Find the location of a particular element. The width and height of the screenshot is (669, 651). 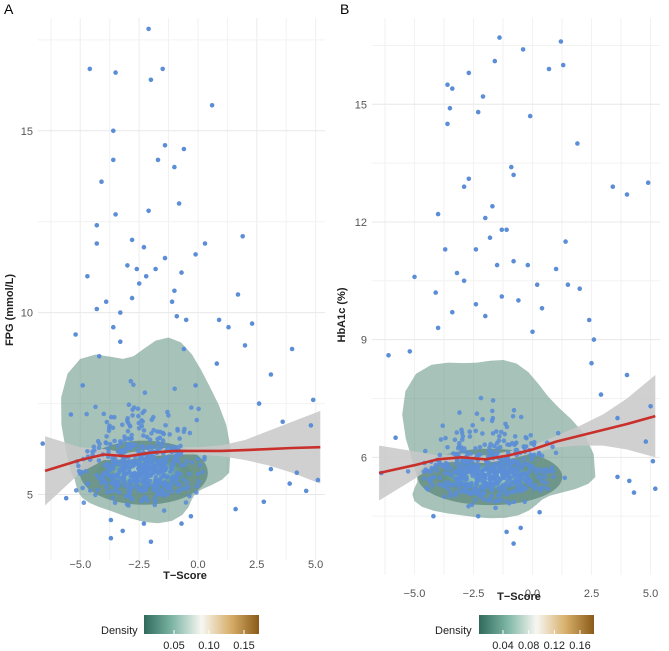

panel-b-ylabel: HbA1c (%) is located at coordinates (342, 314).